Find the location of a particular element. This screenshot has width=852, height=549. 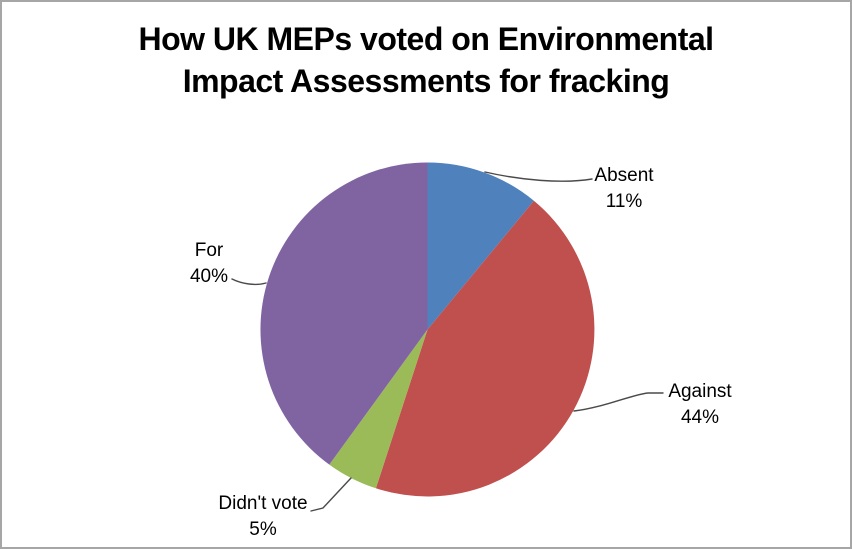

pie-slice-against is located at coordinates (485, 348).